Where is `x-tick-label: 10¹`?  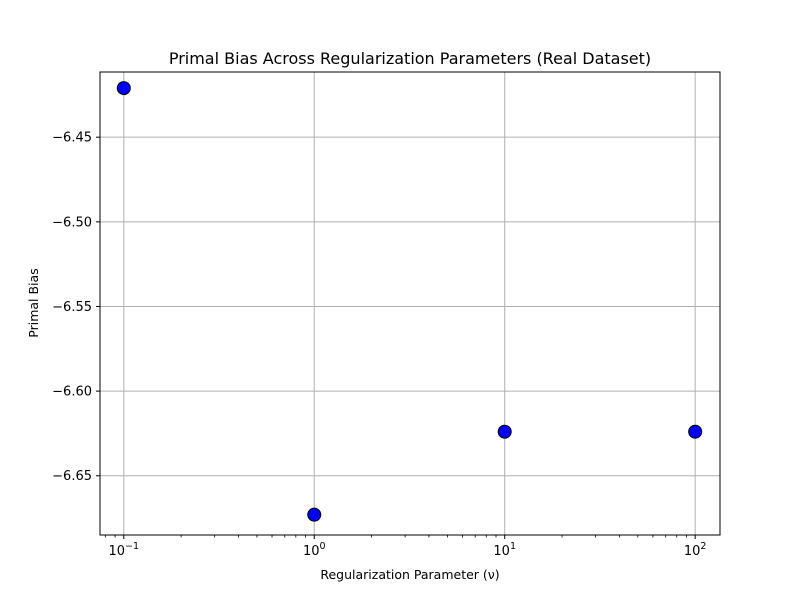 x-tick-label: 10¹ is located at coordinates (504, 550).